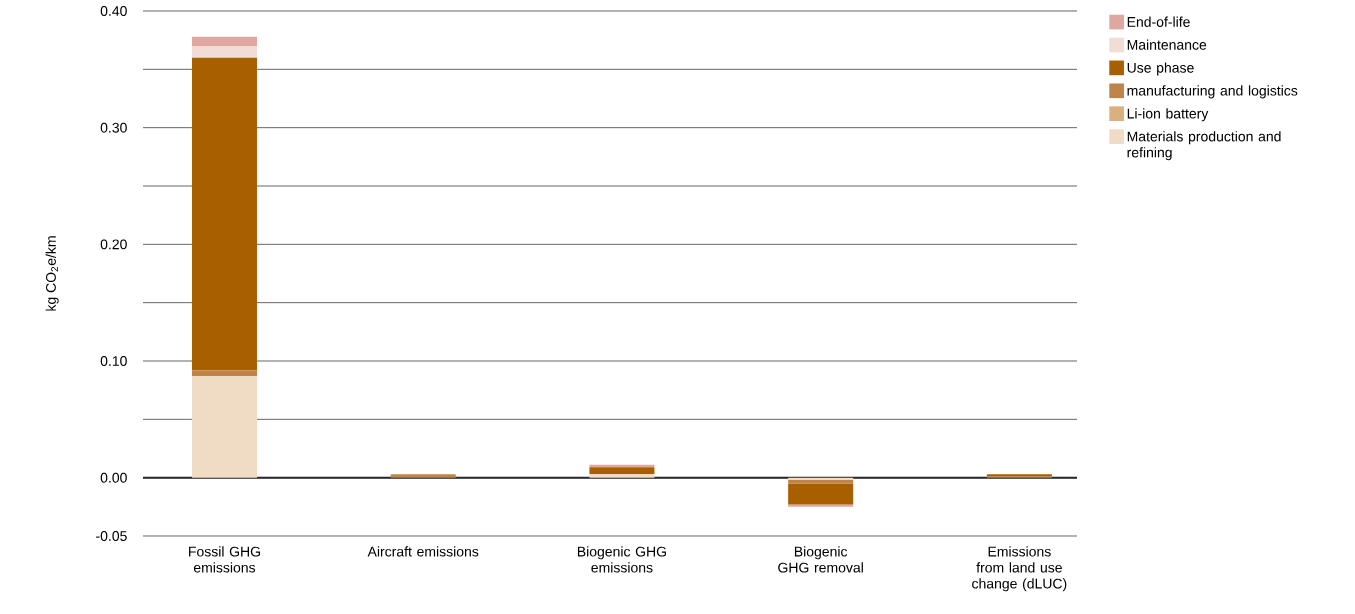 The image size is (1355, 614). What do you see at coordinates (423, 551) in the screenshot?
I see `x-tick-label: Aircraft emissions` at bounding box center [423, 551].